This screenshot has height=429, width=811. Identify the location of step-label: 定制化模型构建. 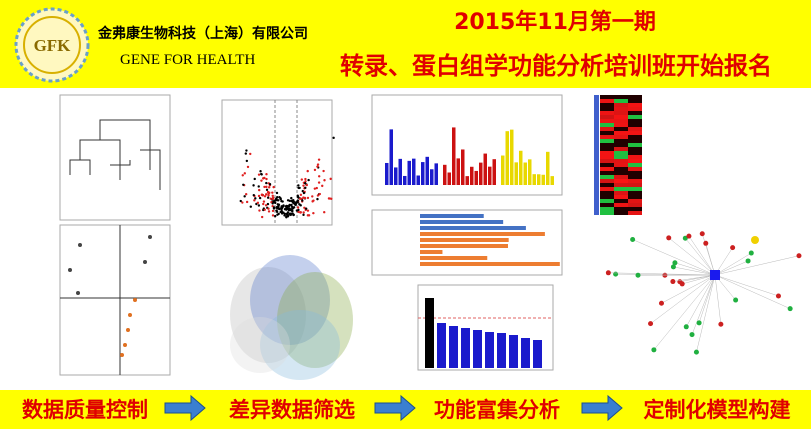
(717, 410).